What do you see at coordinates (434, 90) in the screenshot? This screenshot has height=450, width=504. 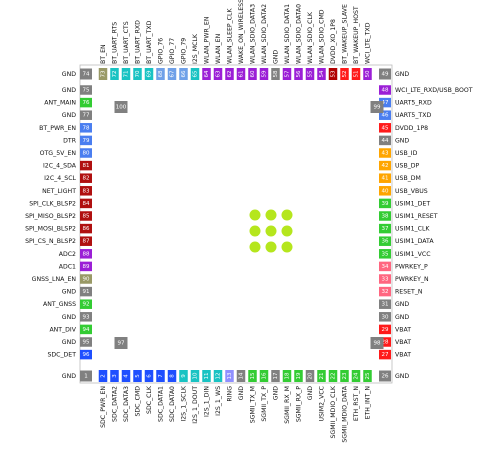 I see `pin-label: WCI_LTE_RXD/USB_BOOT` at bounding box center [434, 90].